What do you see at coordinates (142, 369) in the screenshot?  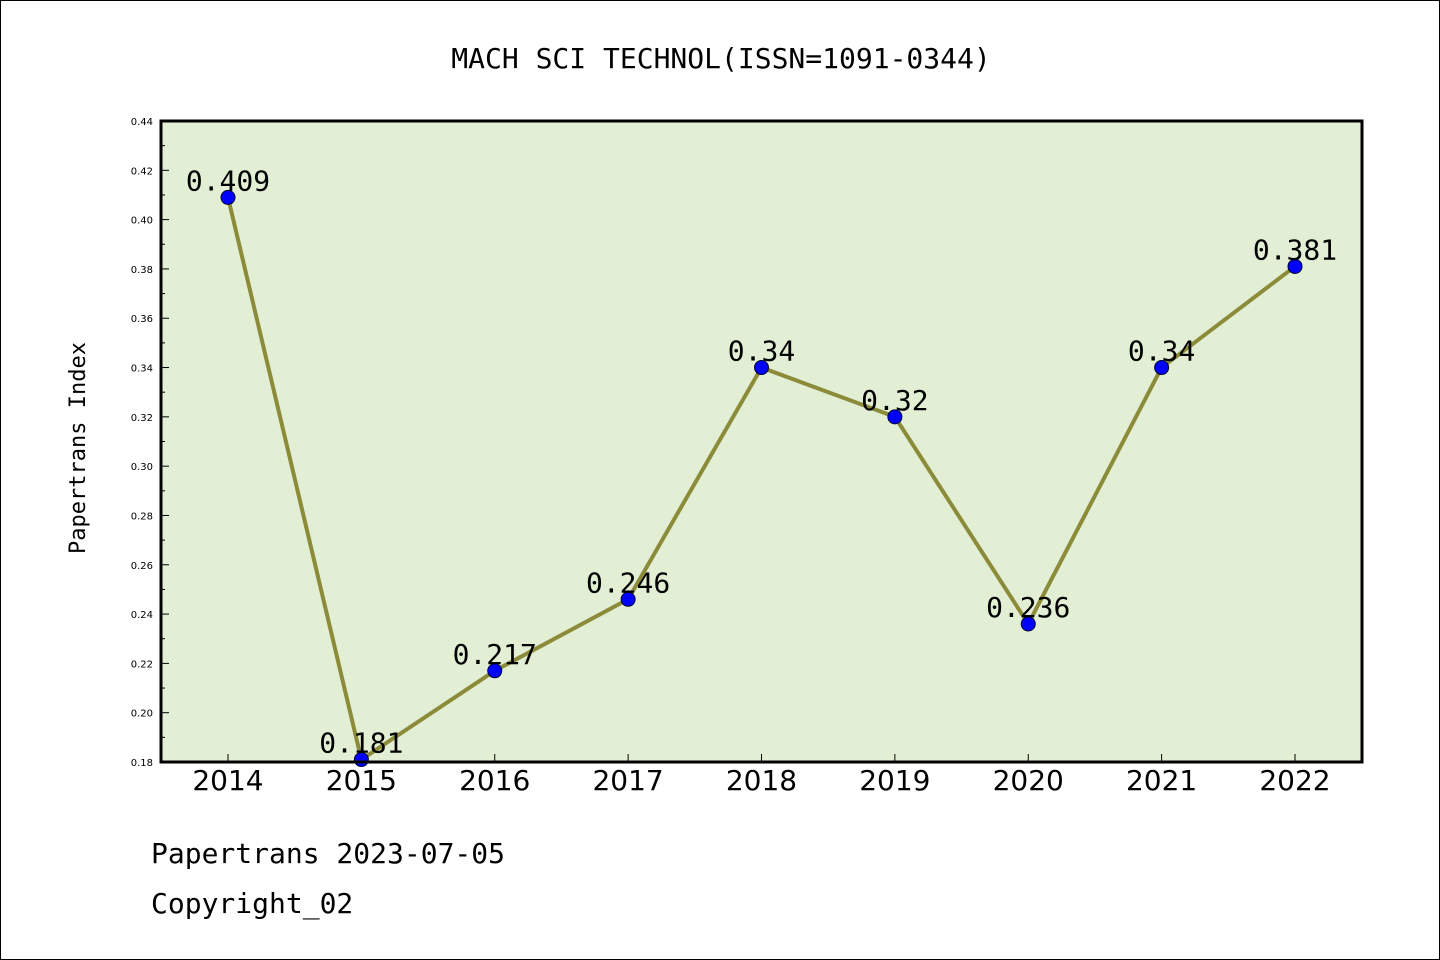 I see `y-tick-label: 0.34` at bounding box center [142, 369].